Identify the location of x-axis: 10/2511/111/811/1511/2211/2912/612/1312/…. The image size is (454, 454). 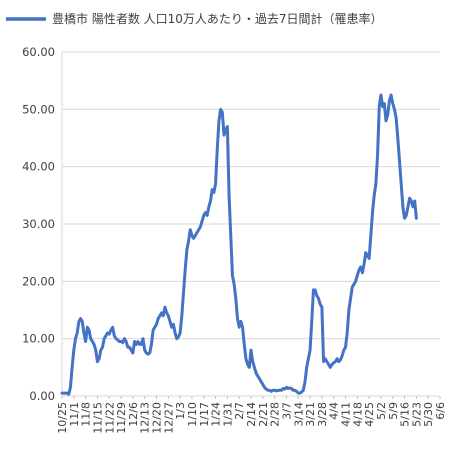
(251, 415).